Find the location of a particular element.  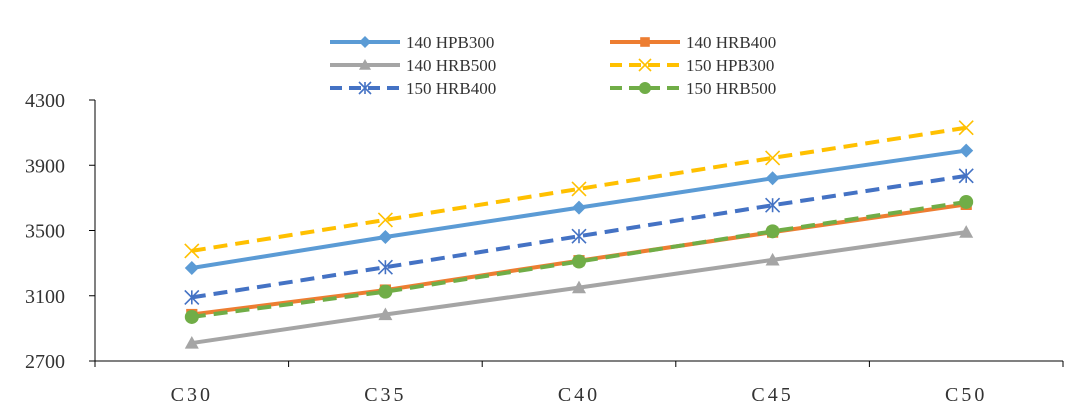

legend-item: 140 HRB400 is located at coordinates (693, 42).